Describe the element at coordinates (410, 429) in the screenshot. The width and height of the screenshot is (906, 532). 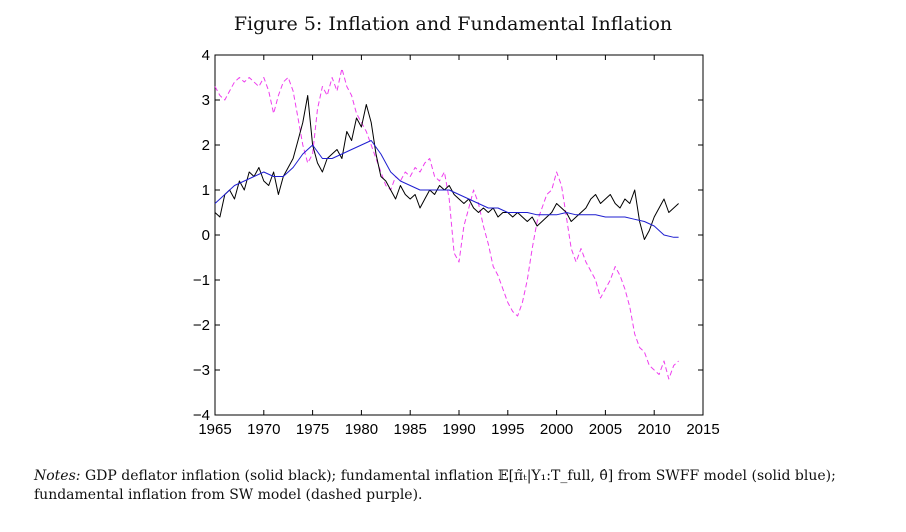
I see `x-tick-label: 1985` at that location.